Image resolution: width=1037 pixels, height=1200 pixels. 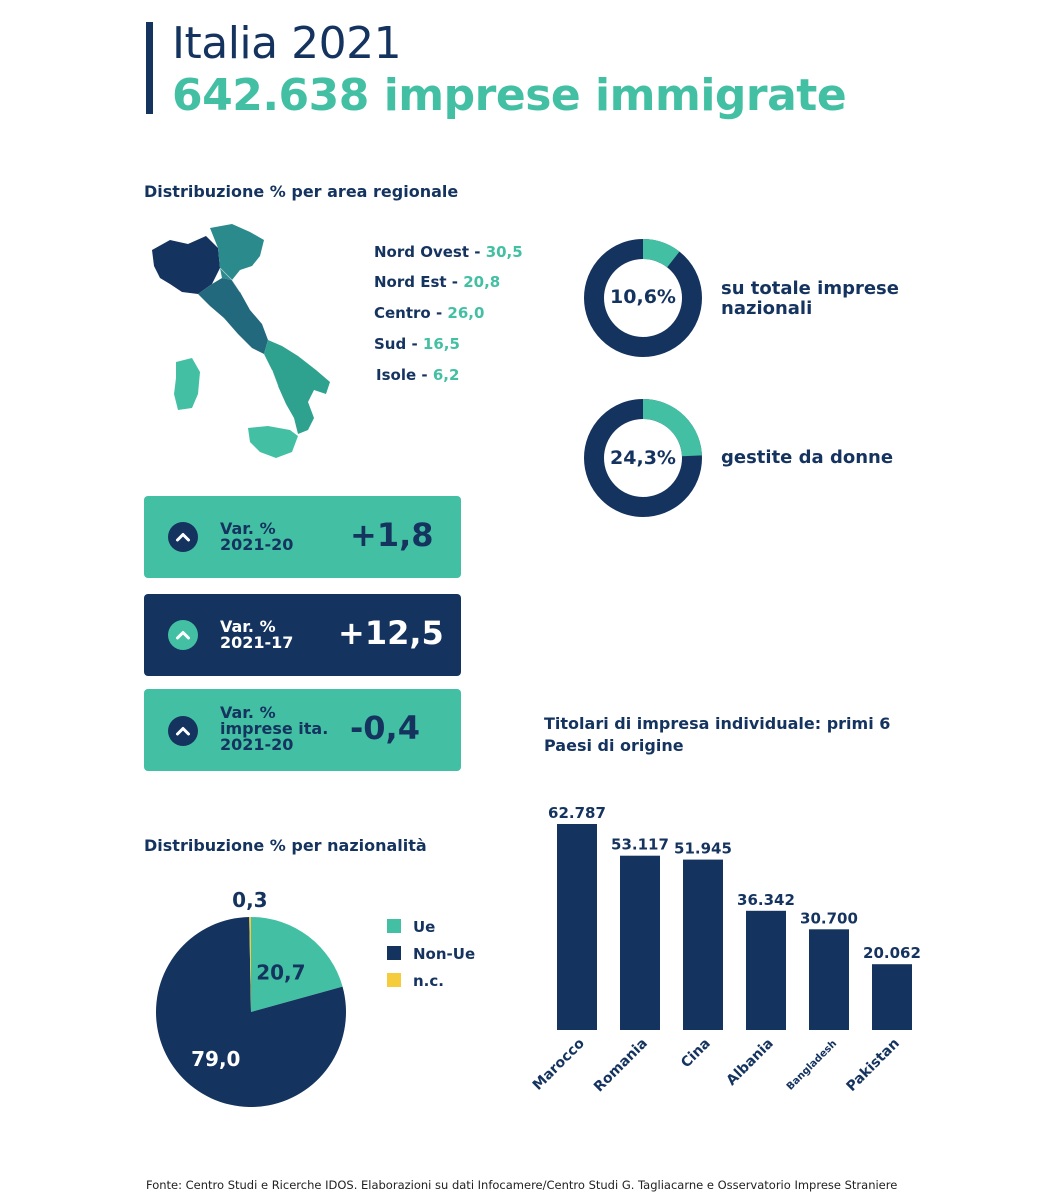 What do you see at coordinates (241, 341) in the screenshot?
I see `italy-map-icon` at bounding box center [241, 341].